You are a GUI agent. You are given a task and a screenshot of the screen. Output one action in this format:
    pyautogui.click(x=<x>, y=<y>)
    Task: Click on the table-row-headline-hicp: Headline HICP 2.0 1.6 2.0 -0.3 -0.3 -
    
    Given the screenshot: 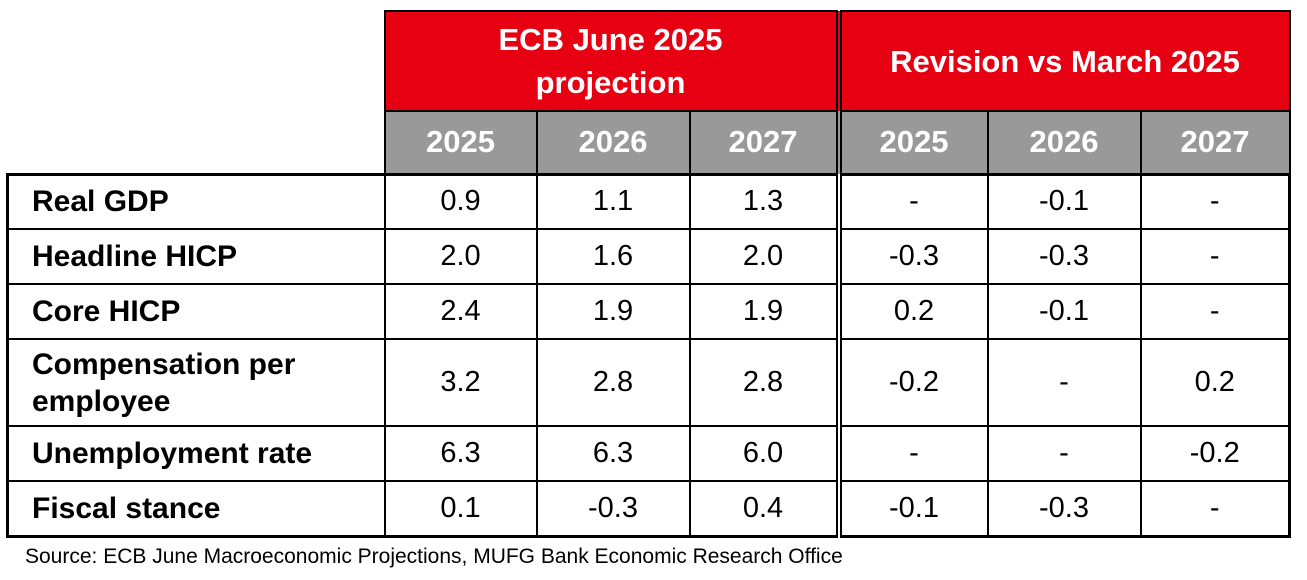 What is the action you would take?
    pyautogui.click(x=648, y=256)
    